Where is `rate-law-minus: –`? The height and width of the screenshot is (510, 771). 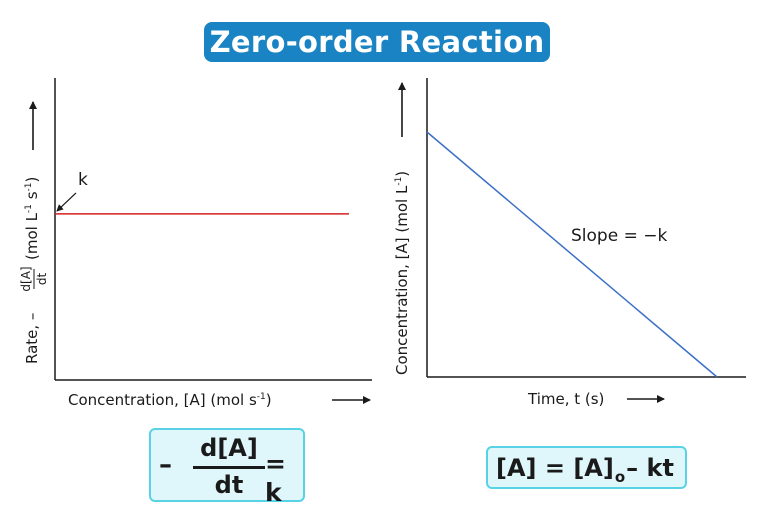
rate-law-minus: – is located at coordinates (165, 465).